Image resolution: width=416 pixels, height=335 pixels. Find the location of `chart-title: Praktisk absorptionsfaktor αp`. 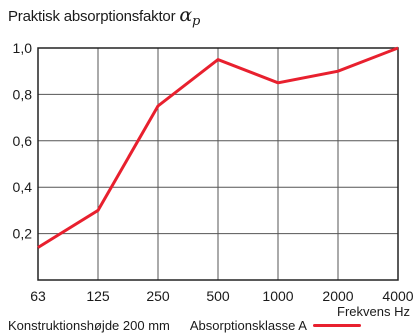

chart-title: Praktisk absorptionsfaktor αp is located at coordinates (104, 16).